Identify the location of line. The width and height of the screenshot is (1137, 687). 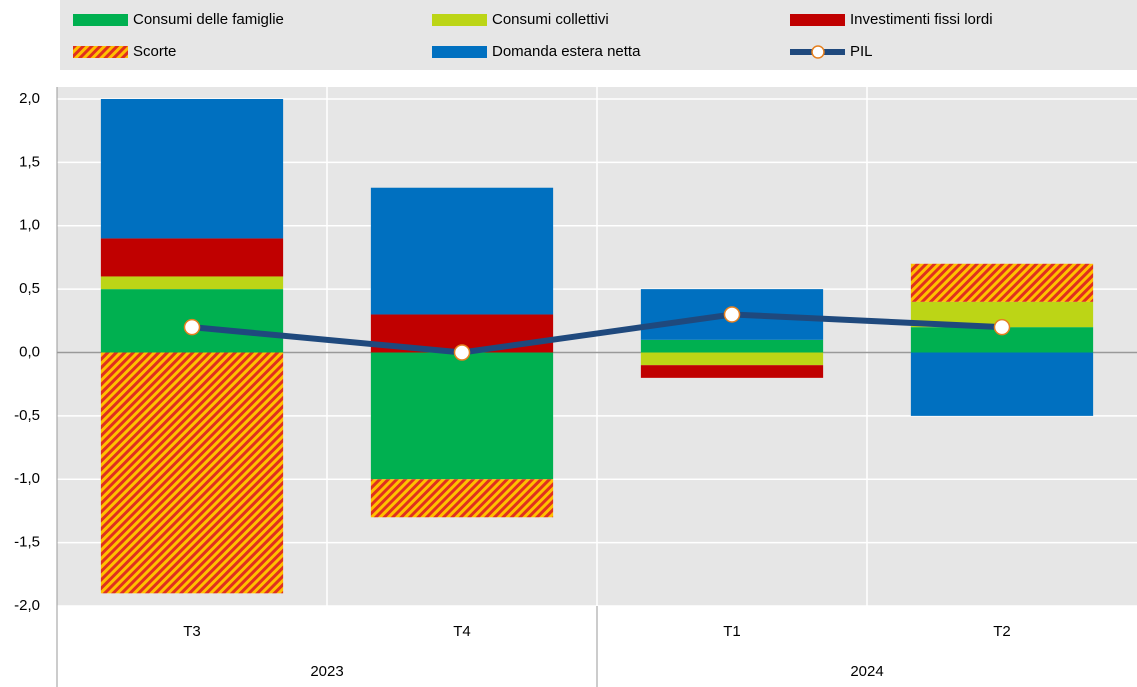
(597, 333).